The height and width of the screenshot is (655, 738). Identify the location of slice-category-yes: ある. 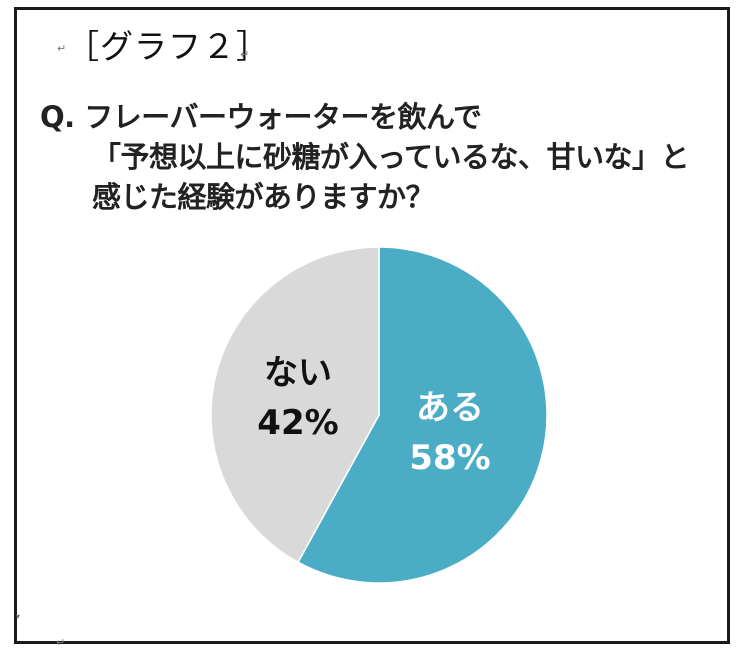
(450, 408).